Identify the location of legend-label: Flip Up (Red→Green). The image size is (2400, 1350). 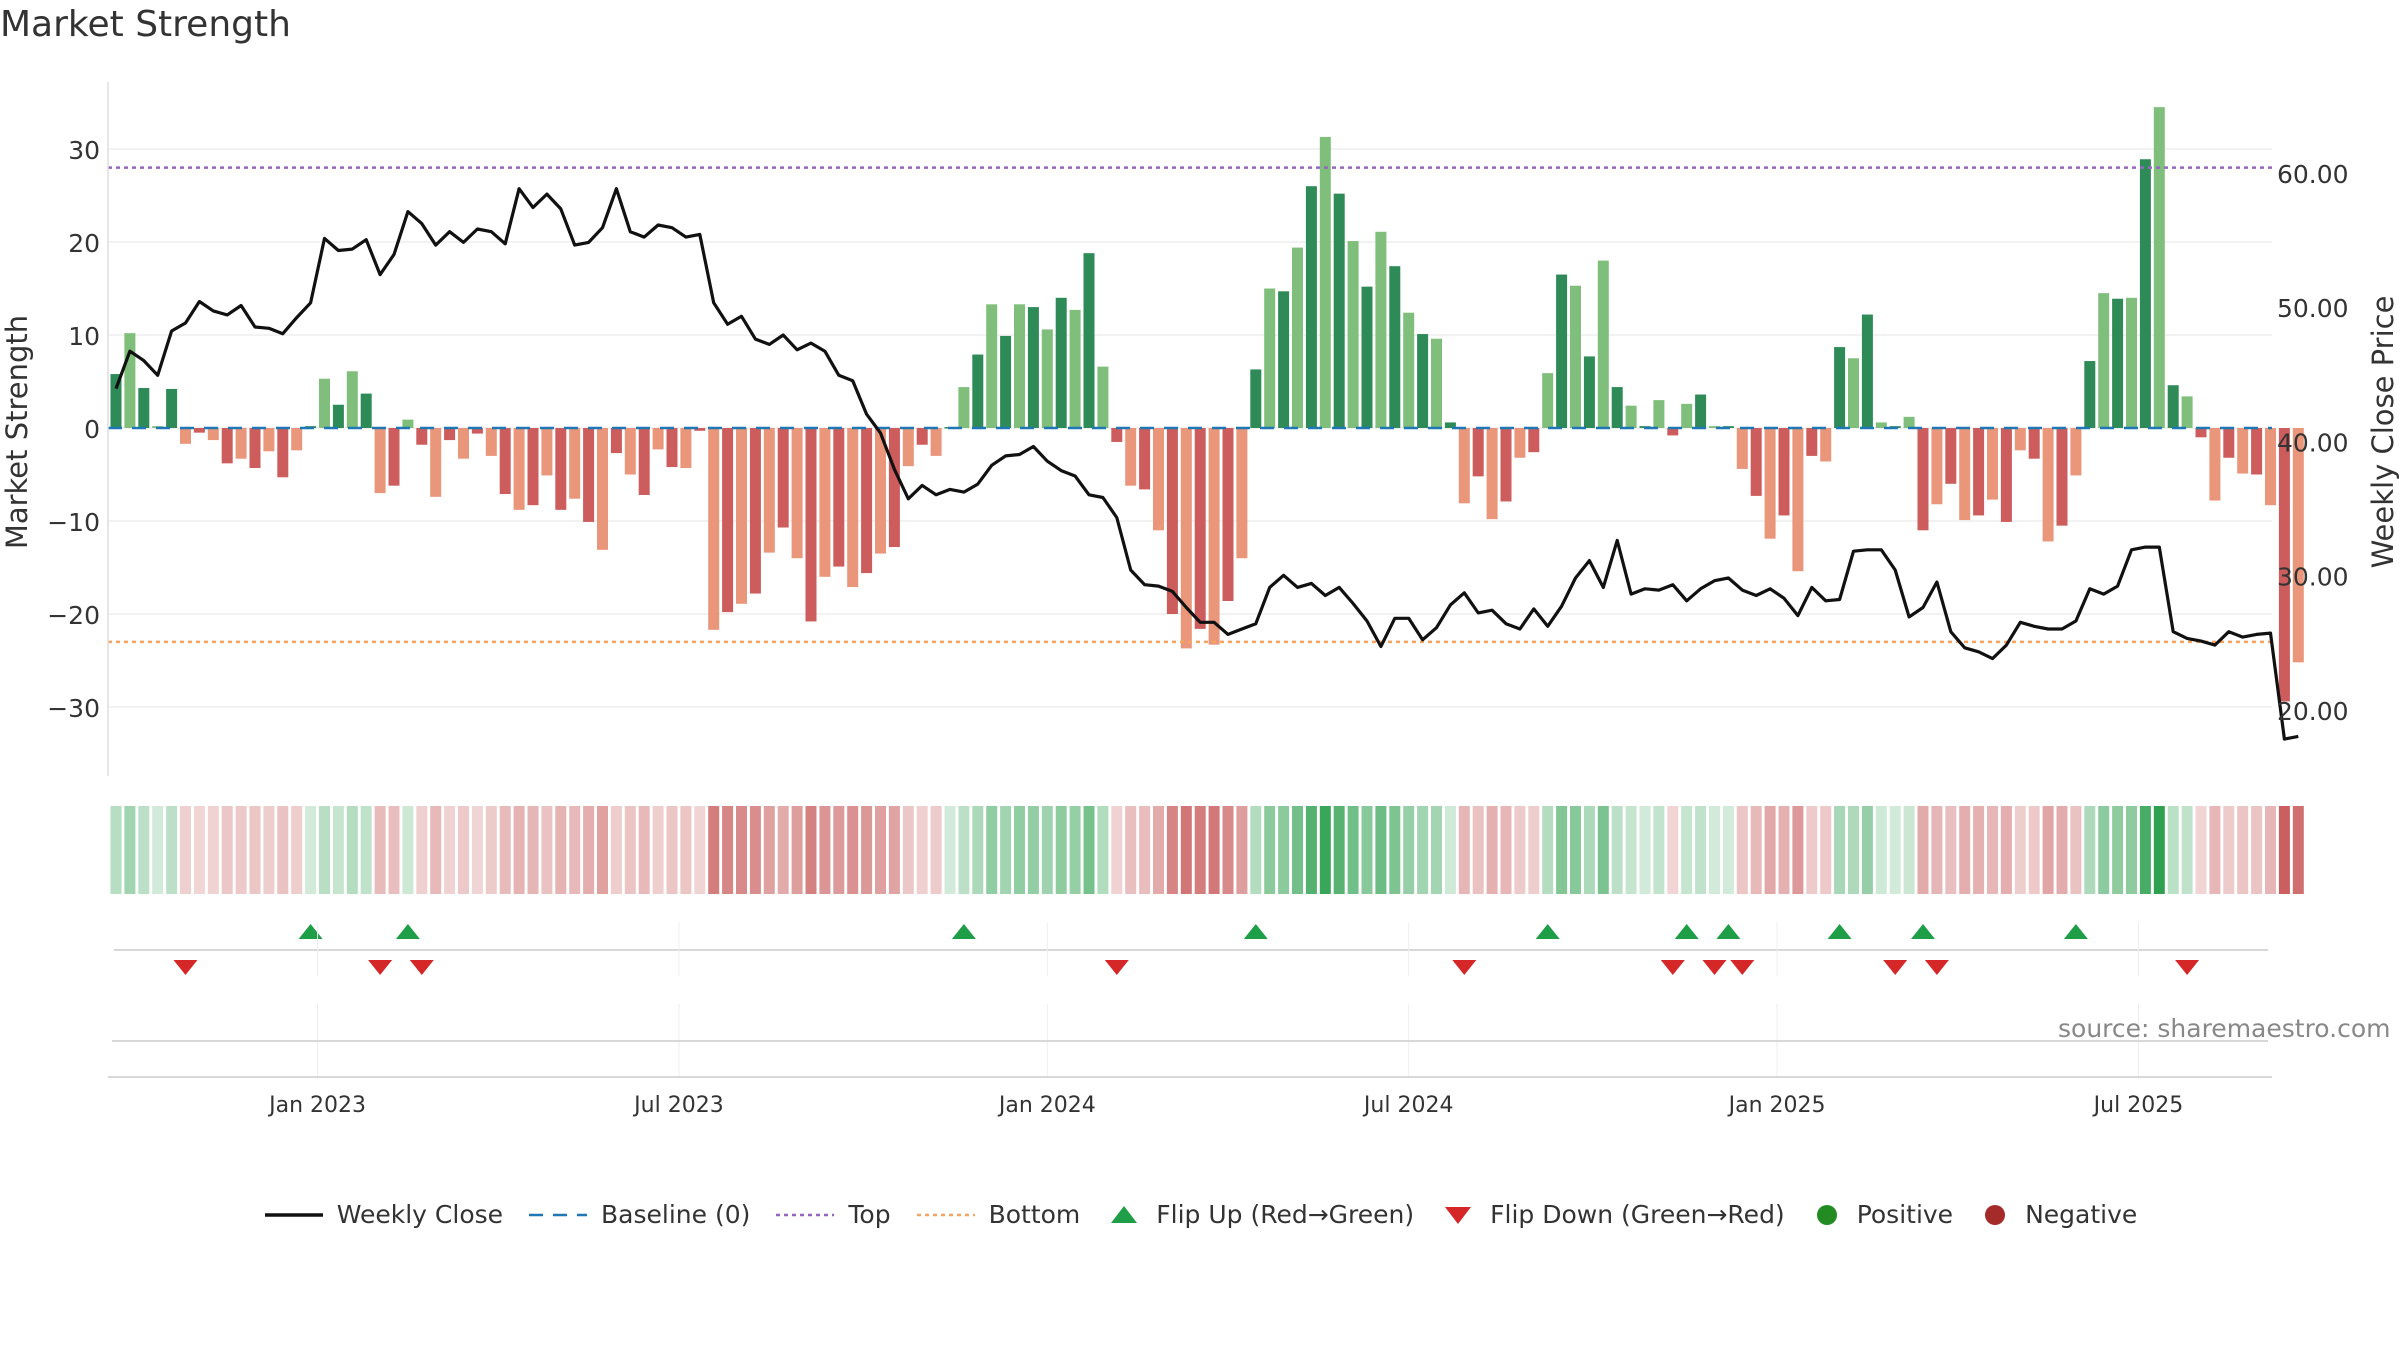
(1285, 1214).